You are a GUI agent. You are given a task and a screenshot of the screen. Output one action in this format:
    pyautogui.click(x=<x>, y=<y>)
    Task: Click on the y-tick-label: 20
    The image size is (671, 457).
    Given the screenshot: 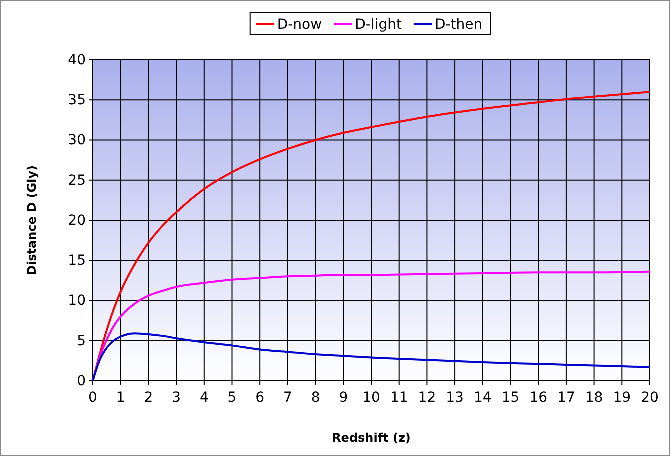 What is the action you would take?
    pyautogui.click(x=77, y=220)
    